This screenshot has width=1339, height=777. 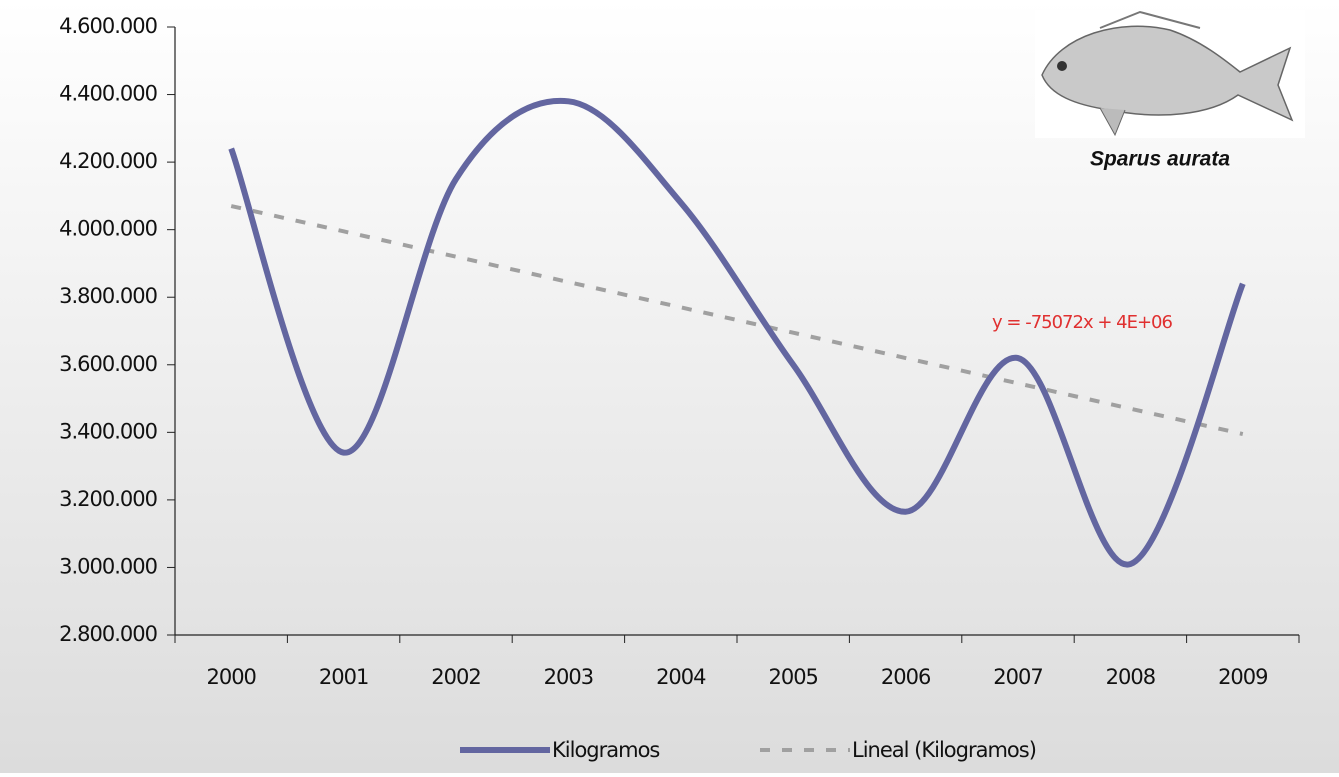 What do you see at coordinates (108, 94) in the screenshot?
I see `y-tick-label: 4.400.000` at bounding box center [108, 94].